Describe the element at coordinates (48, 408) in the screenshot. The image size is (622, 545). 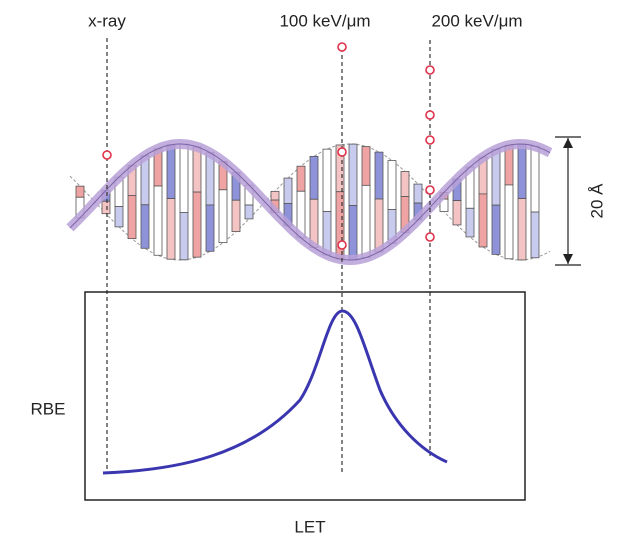
I see `y-axis-label: RBE` at that location.